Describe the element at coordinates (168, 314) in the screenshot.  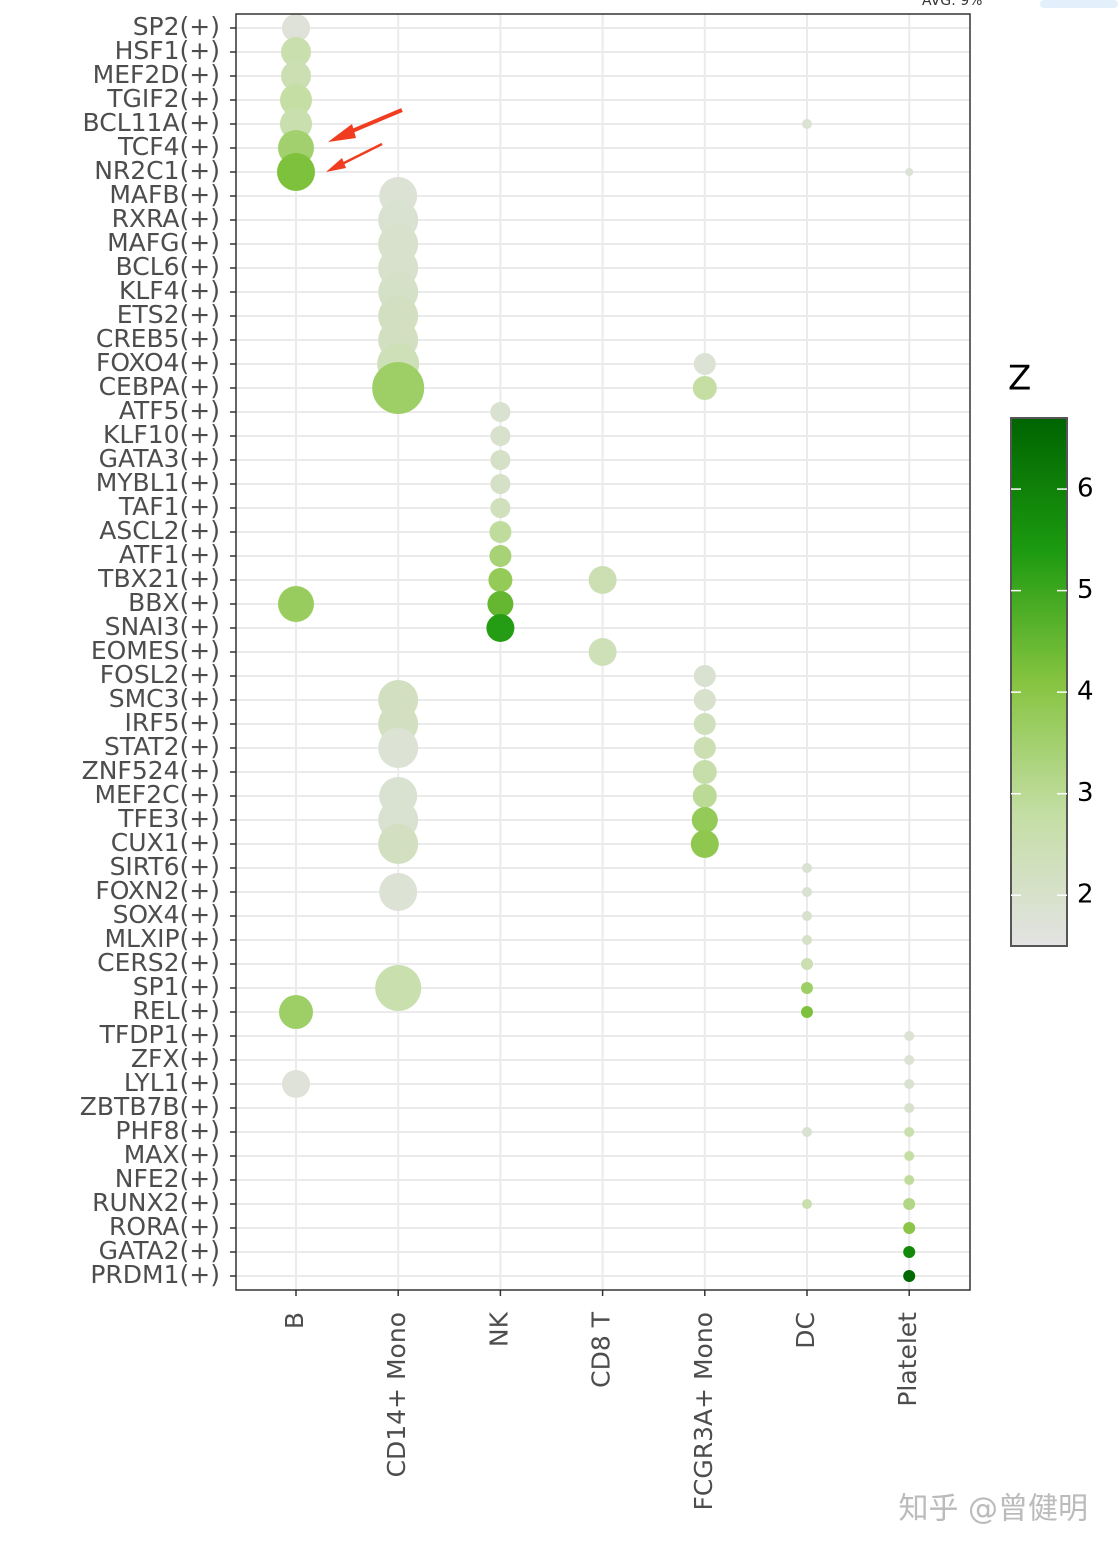
I see `y-tick-label: ETS2(+)` at that location.